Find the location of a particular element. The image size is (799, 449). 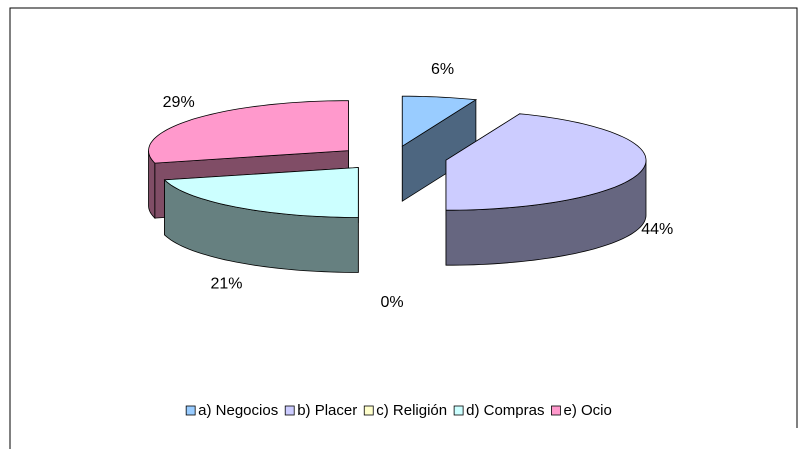

legend-label: a) Negocios is located at coordinates (238, 410).